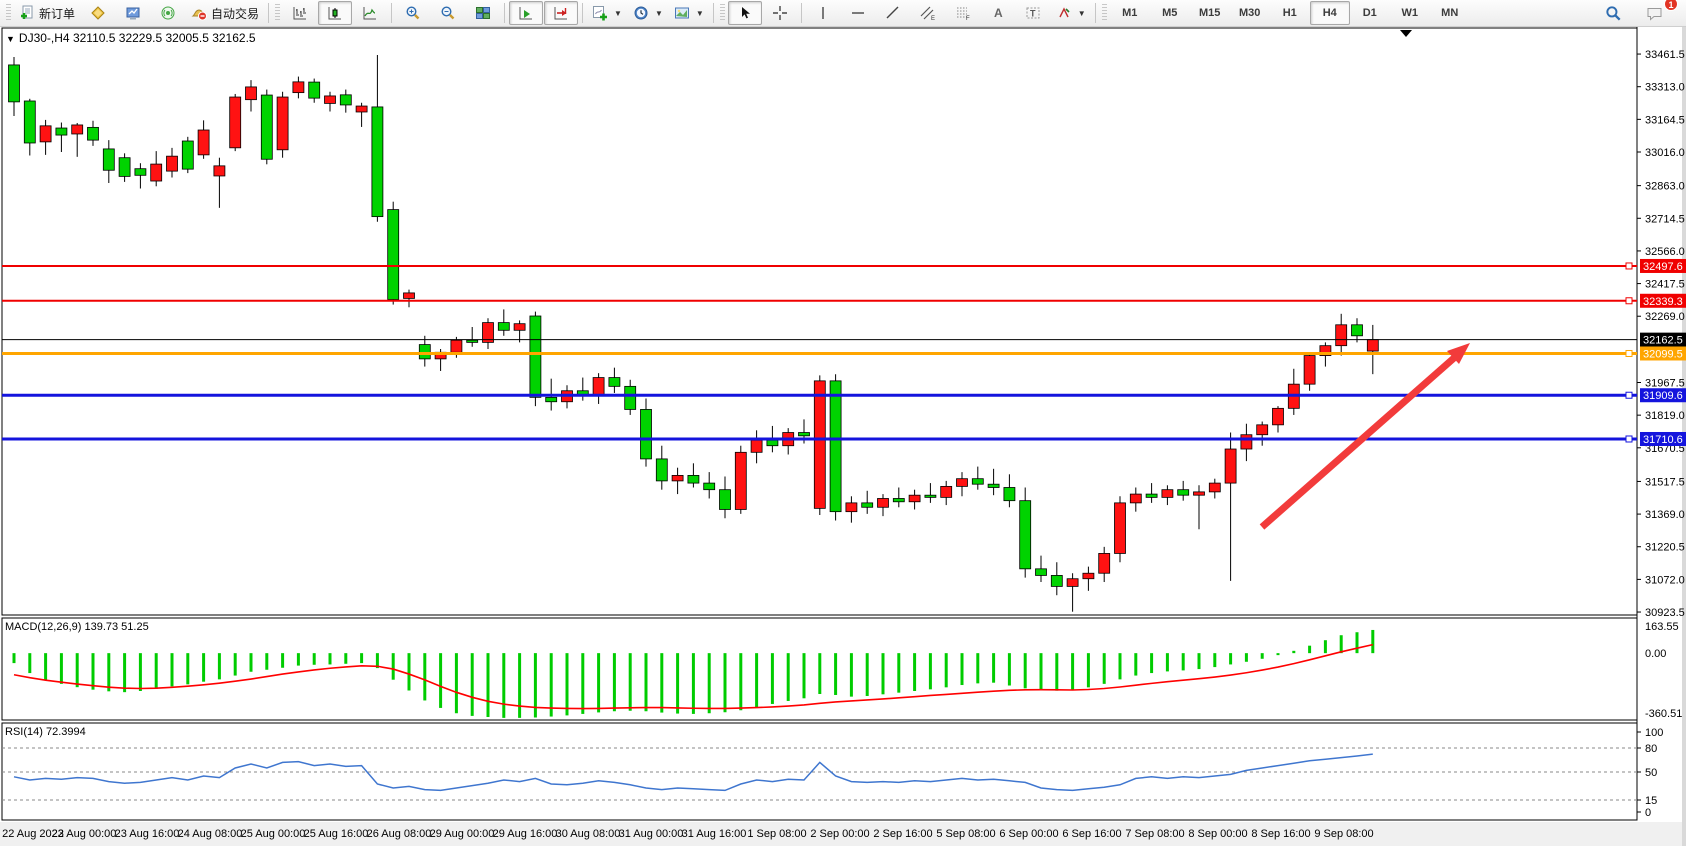 This screenshot has height=846, width=1686. I want to click on rsi-indicator-label: RSI(14) 72.3994, so click(45, 732).